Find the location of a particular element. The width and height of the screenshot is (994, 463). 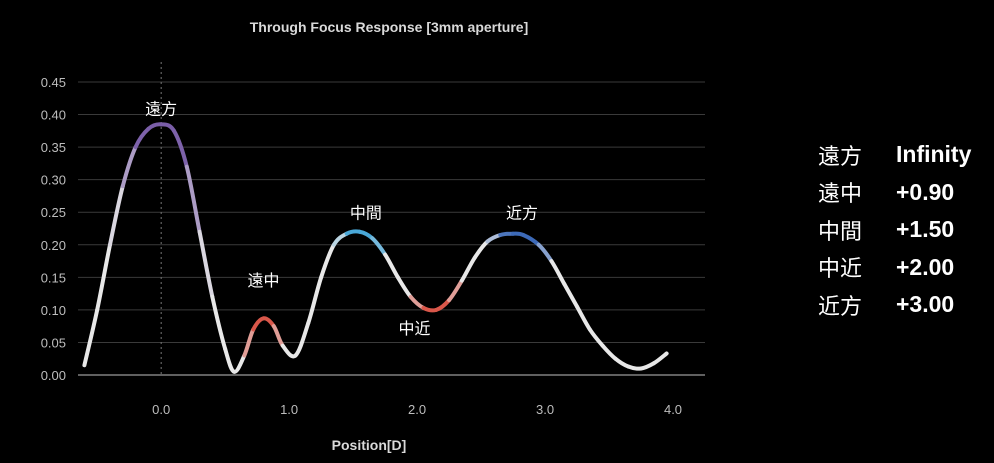

y-tick-label: 0.35 is located at coordinates (53, 147).